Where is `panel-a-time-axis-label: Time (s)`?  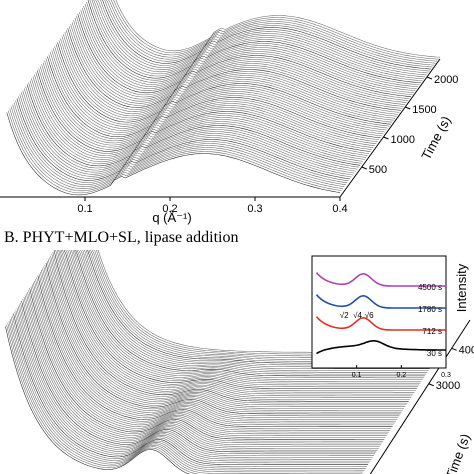 panel-a-time-axis-label: Time (s) is located at coordinates (435, 138).